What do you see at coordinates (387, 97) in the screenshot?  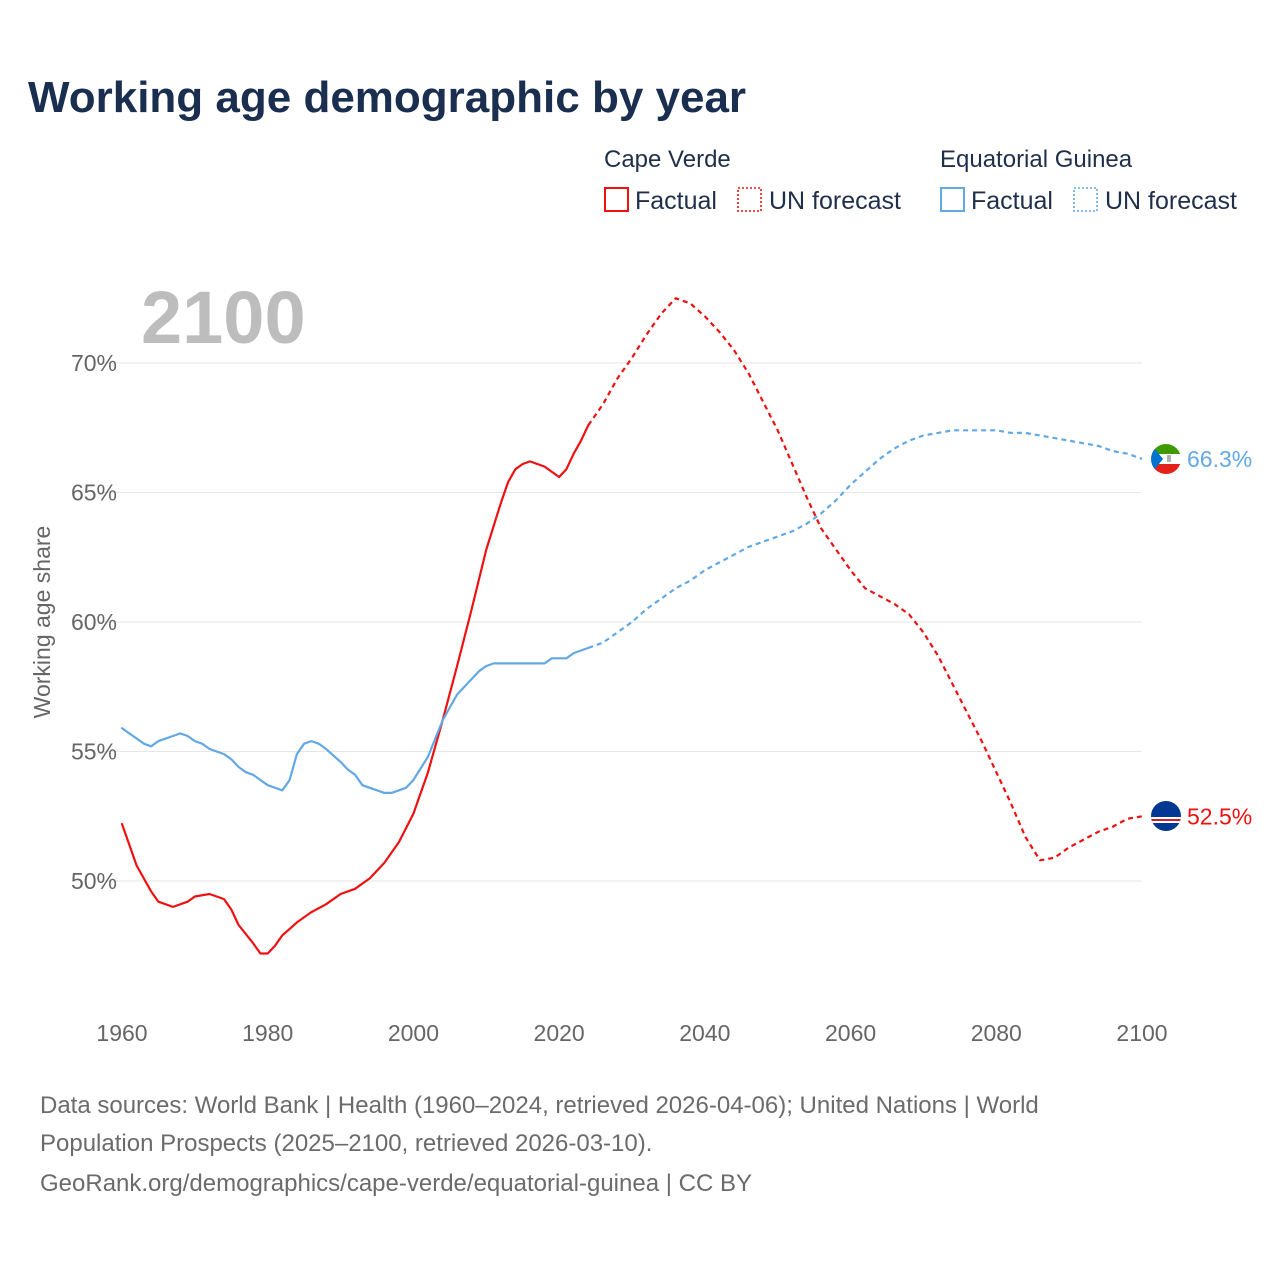 I see `chart-title: Working age demographic by year` at bounding box center [387, 97].